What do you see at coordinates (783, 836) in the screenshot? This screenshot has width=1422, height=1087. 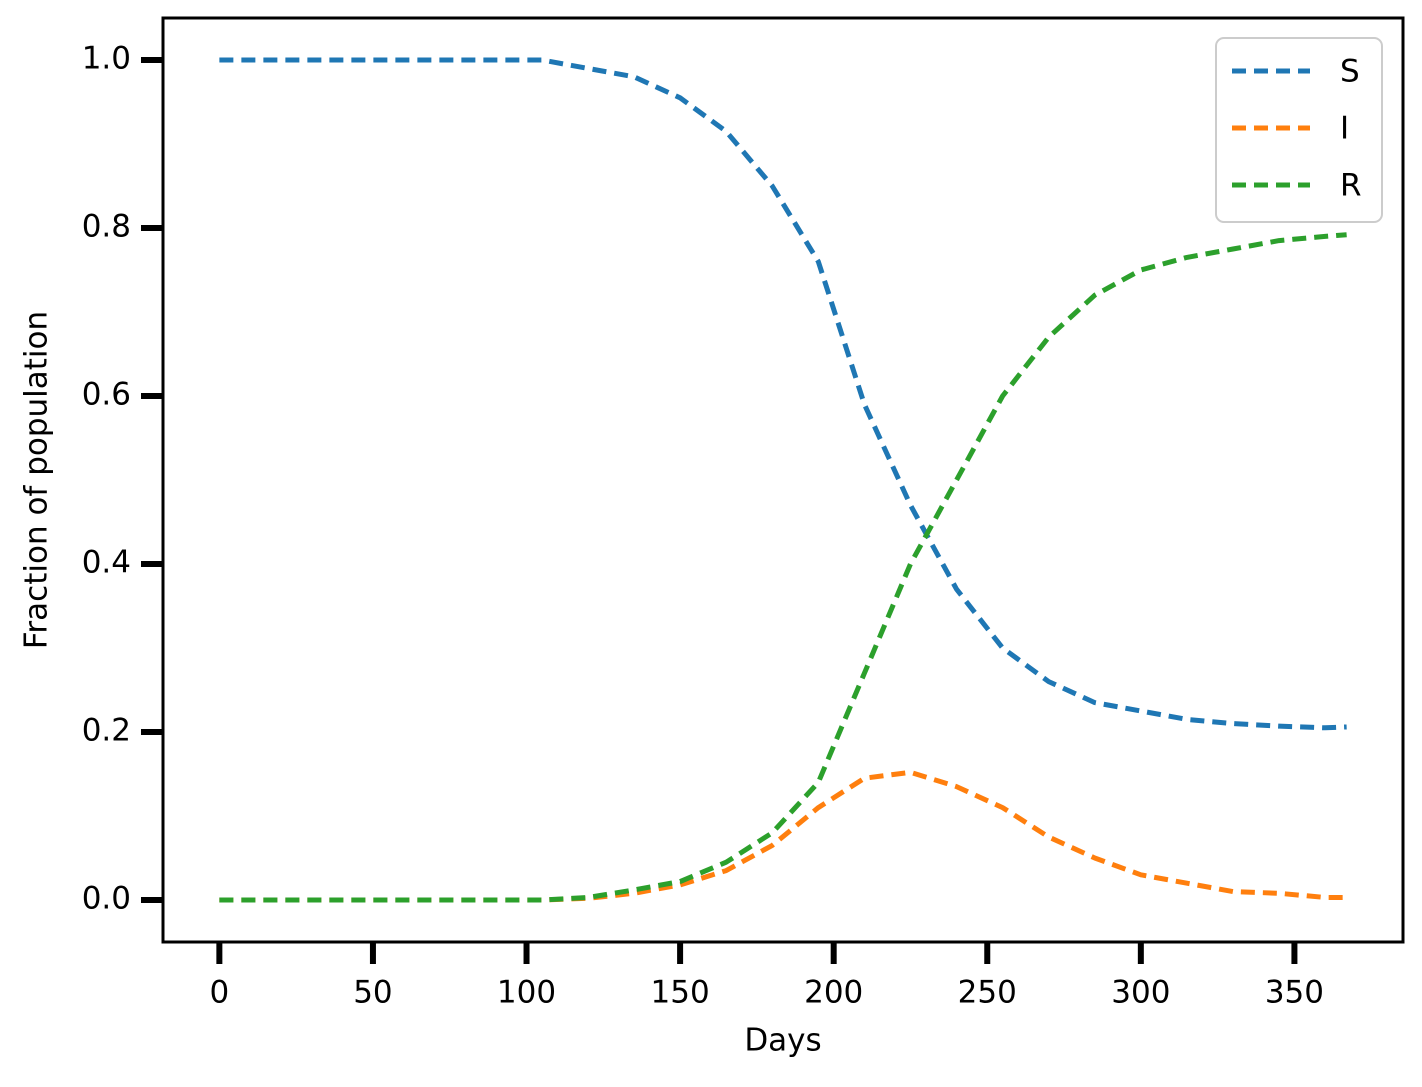 I see `series-line` at bounding box center [783, 836].